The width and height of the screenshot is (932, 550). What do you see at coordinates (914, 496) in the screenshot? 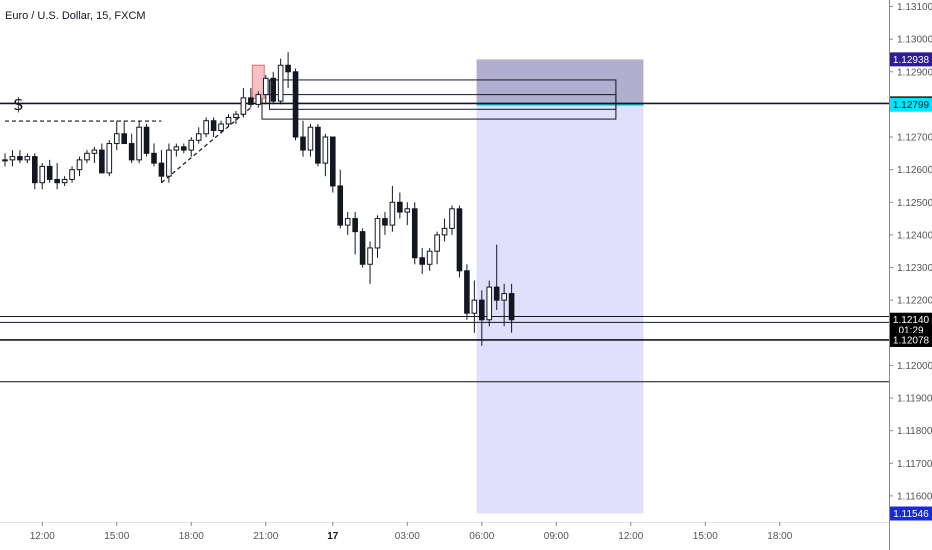
I see `price-tick-label: 1.11600` at bounding box center [914, 496].